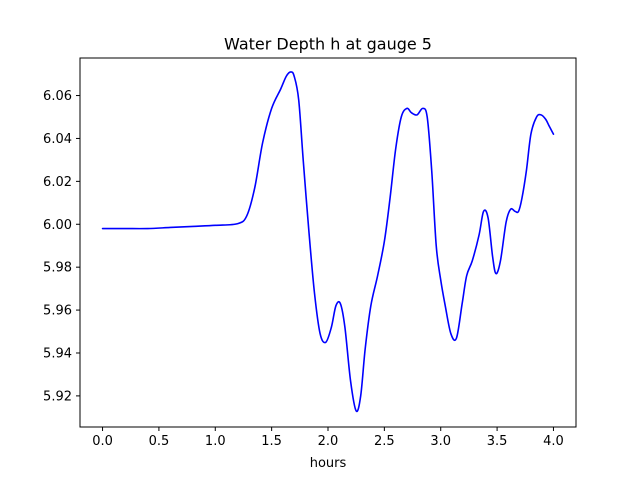 Image resolution: width=640 pixels, height=485 pixels. Describe the element at coordinates (328, 441) in the screenshot. I see `x-tick-label: 2.0` at that location.